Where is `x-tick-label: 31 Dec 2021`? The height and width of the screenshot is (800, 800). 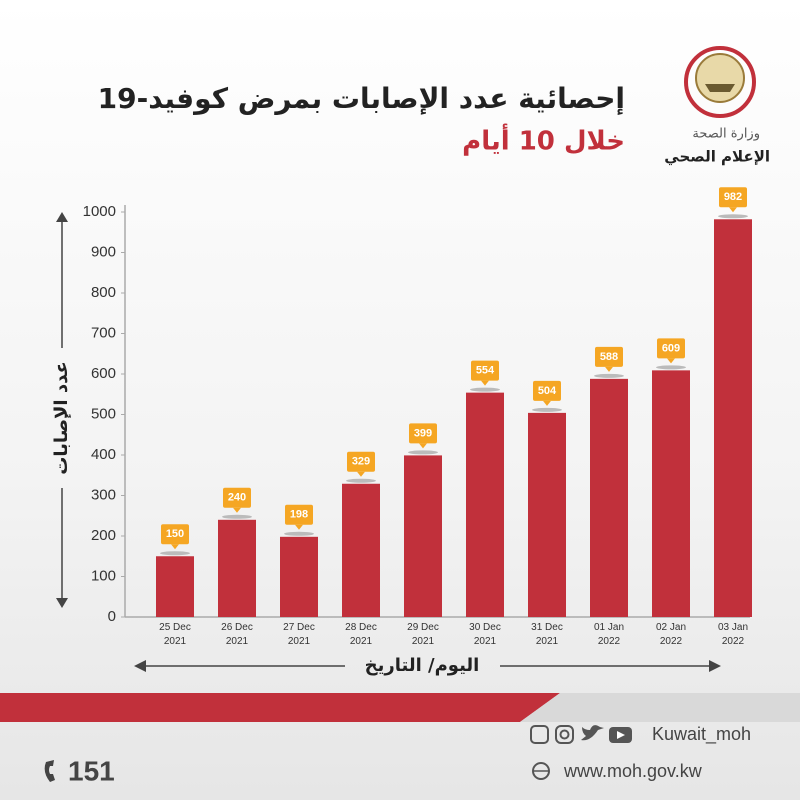 x-tick-label: 31 Dec 2021 is located at coordinates (547, 634).